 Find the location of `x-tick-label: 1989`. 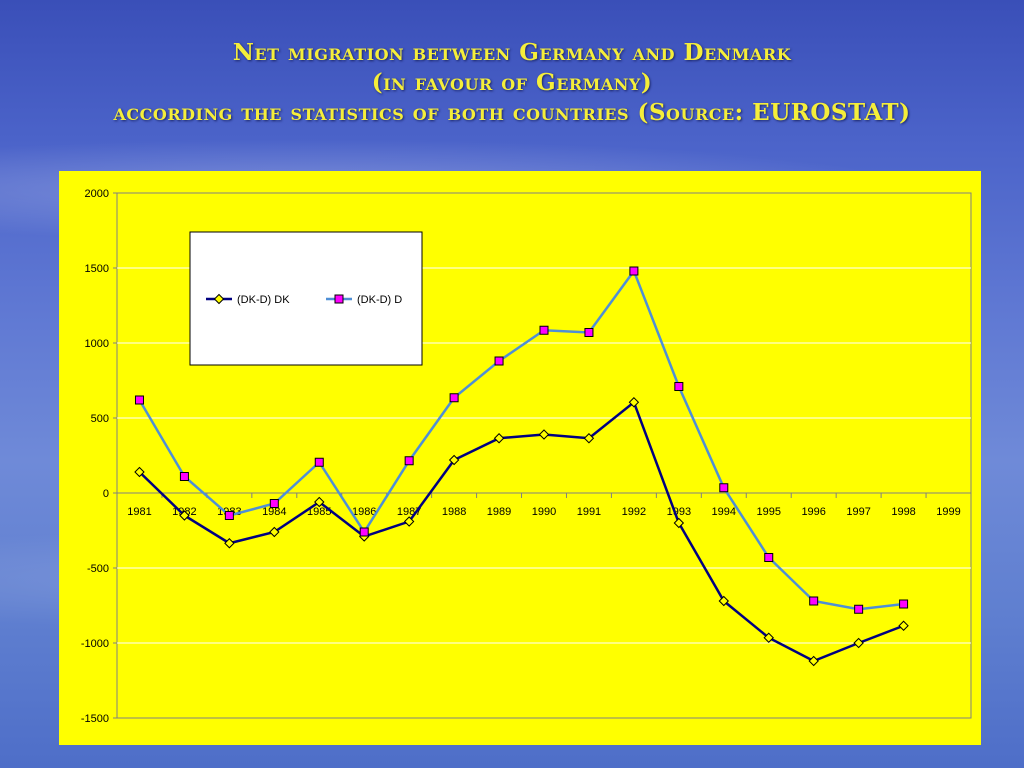

x-tick-label: 1989 is located at coordinates (499, 512).